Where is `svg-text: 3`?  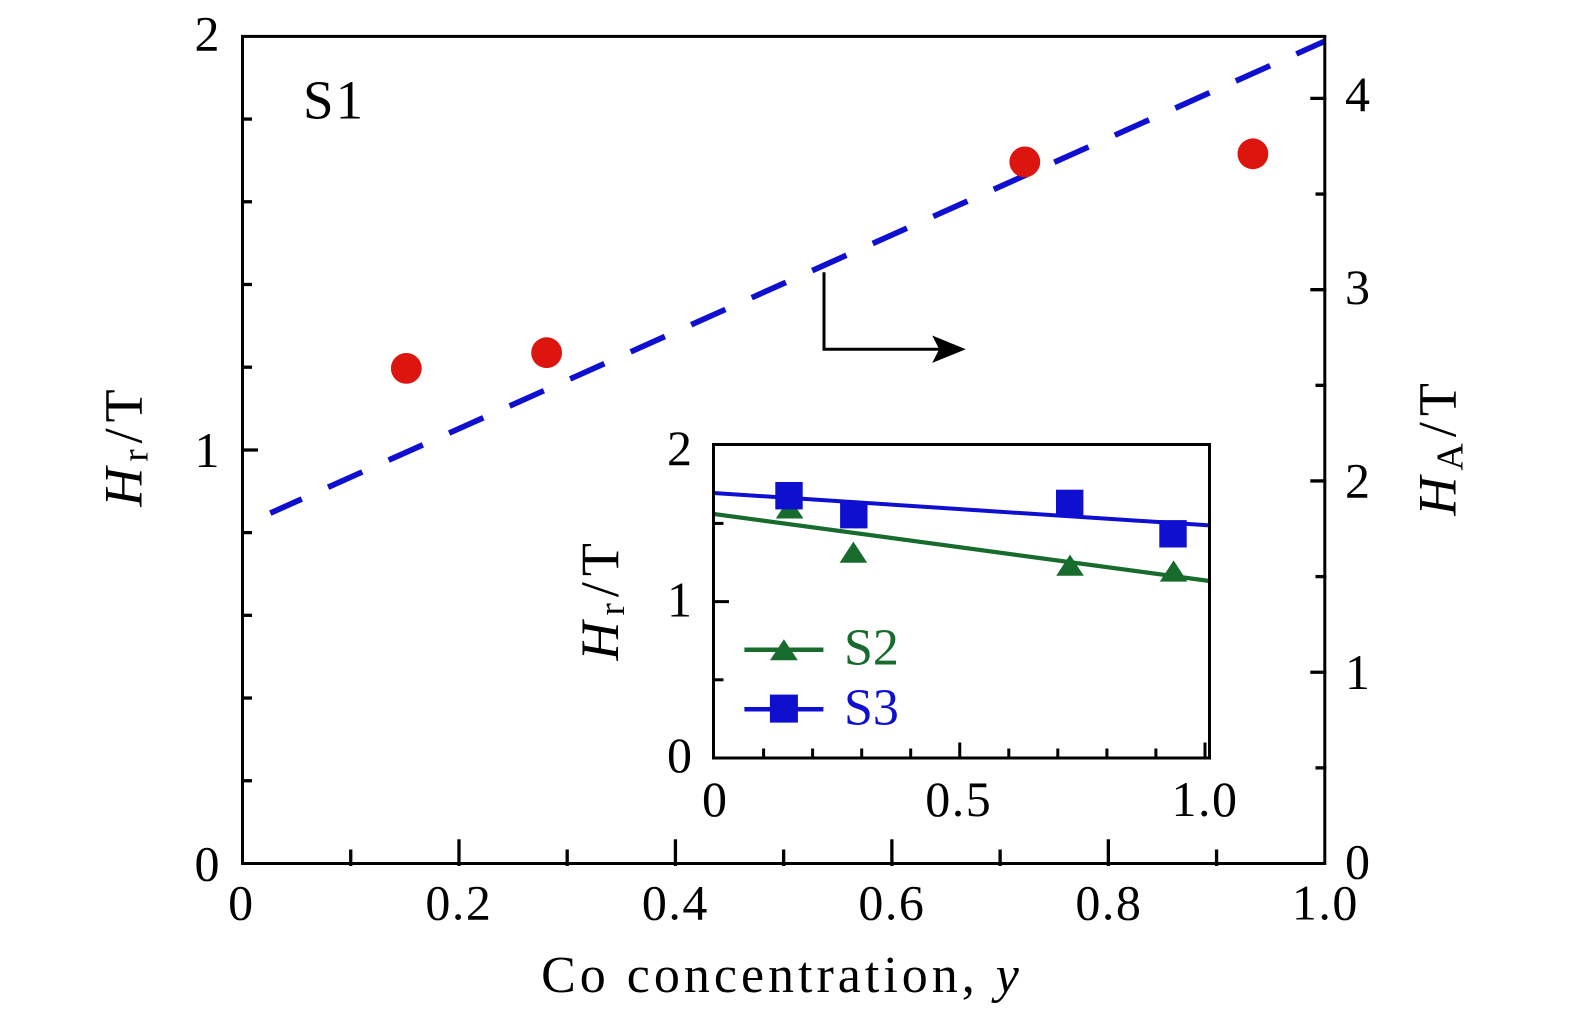
svg-text: 3 is located at coordinates (1358, 287).